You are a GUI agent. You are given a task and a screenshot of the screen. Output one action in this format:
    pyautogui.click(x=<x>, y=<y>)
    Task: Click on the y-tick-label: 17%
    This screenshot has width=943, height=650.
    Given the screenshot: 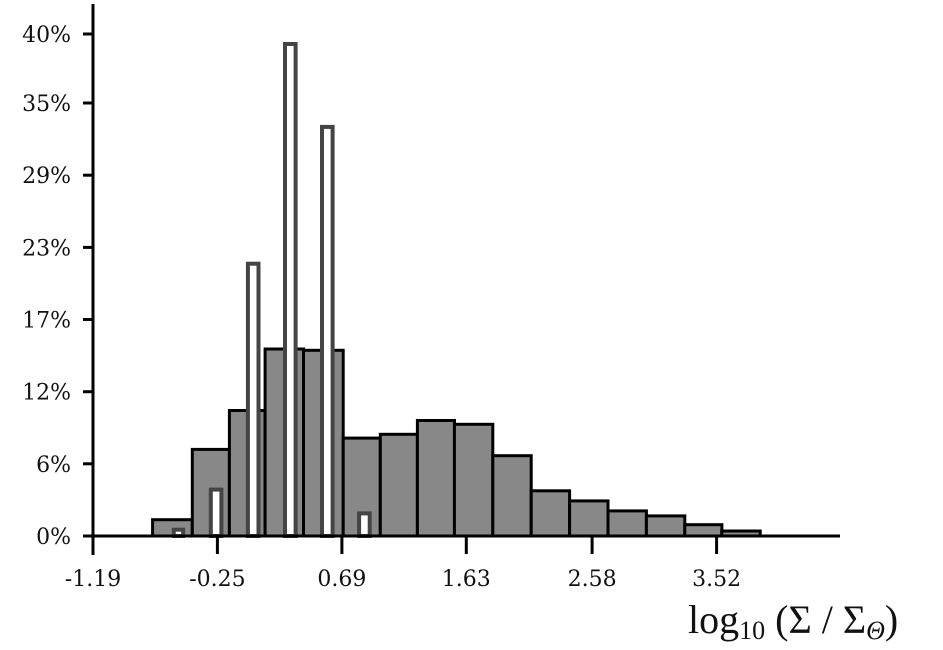 What is the action you would take?
    pyautogui.click(x=46, y=321)
    